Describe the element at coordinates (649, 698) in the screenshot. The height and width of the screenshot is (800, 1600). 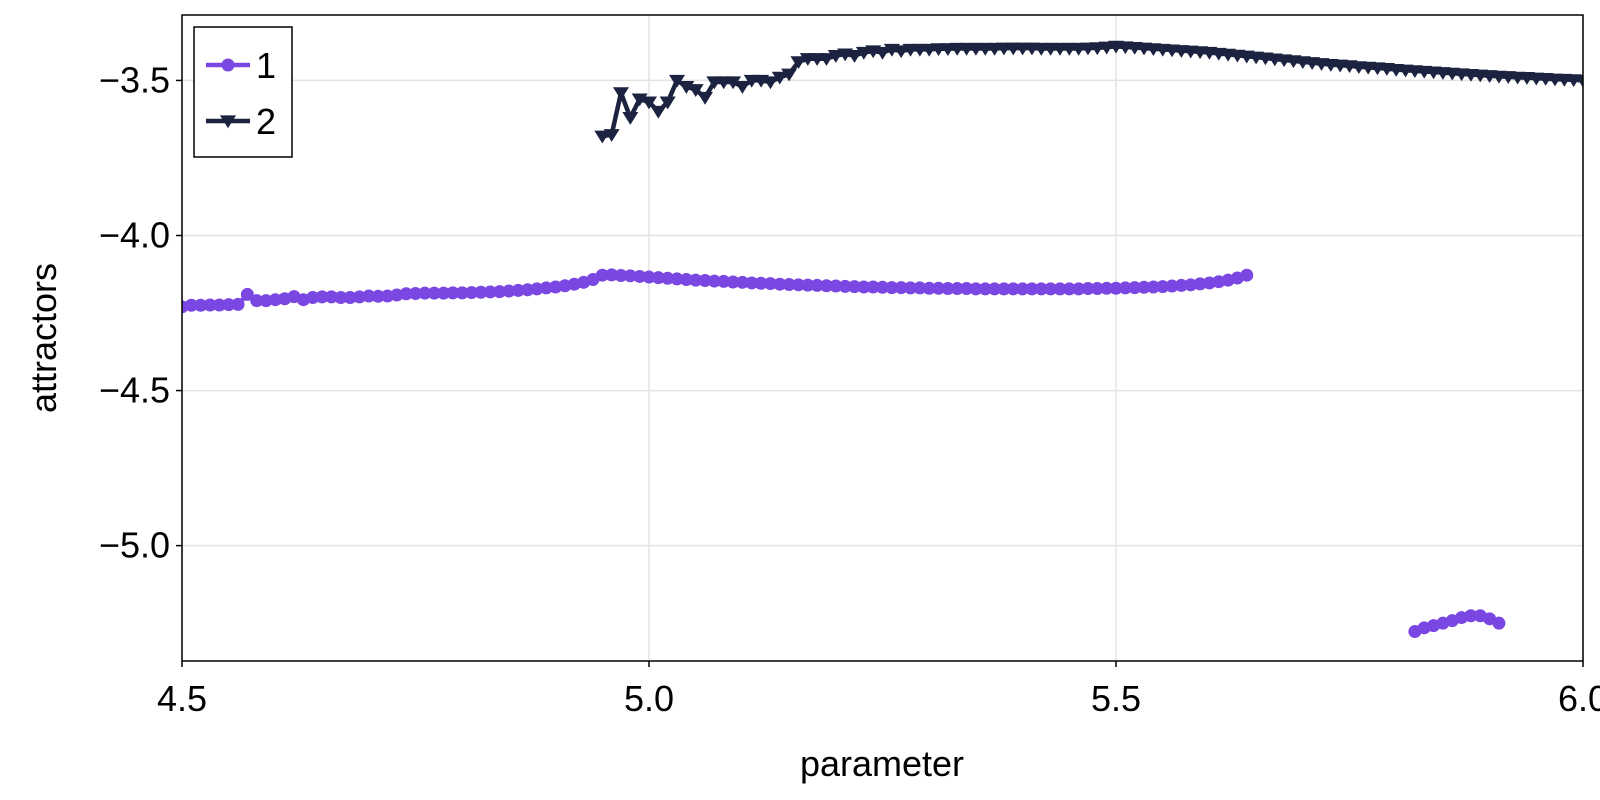
I see `x-tick-label: 5.0` at that location.